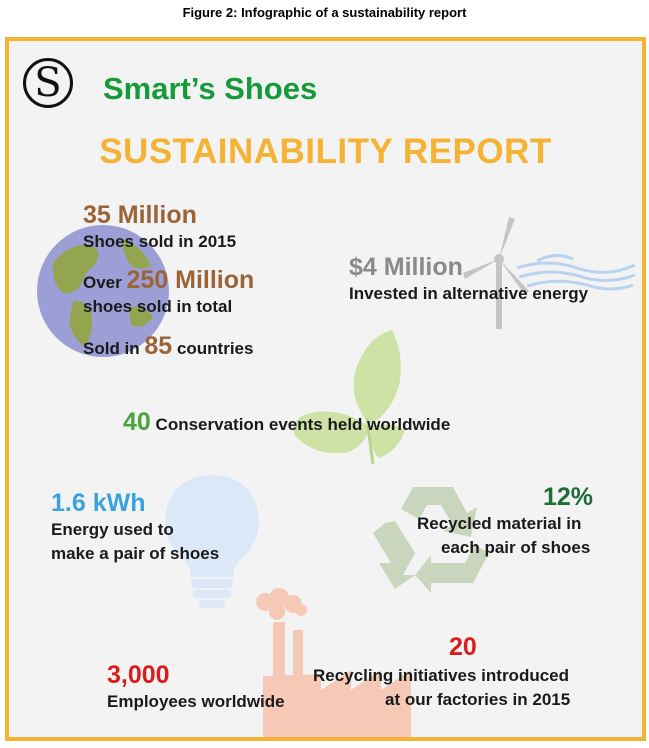 This screenshot has height=748, width=649. Describe the element at coordinates (137, 422) in the screenshot. I see `stat-conservation-value: 40` at that location.